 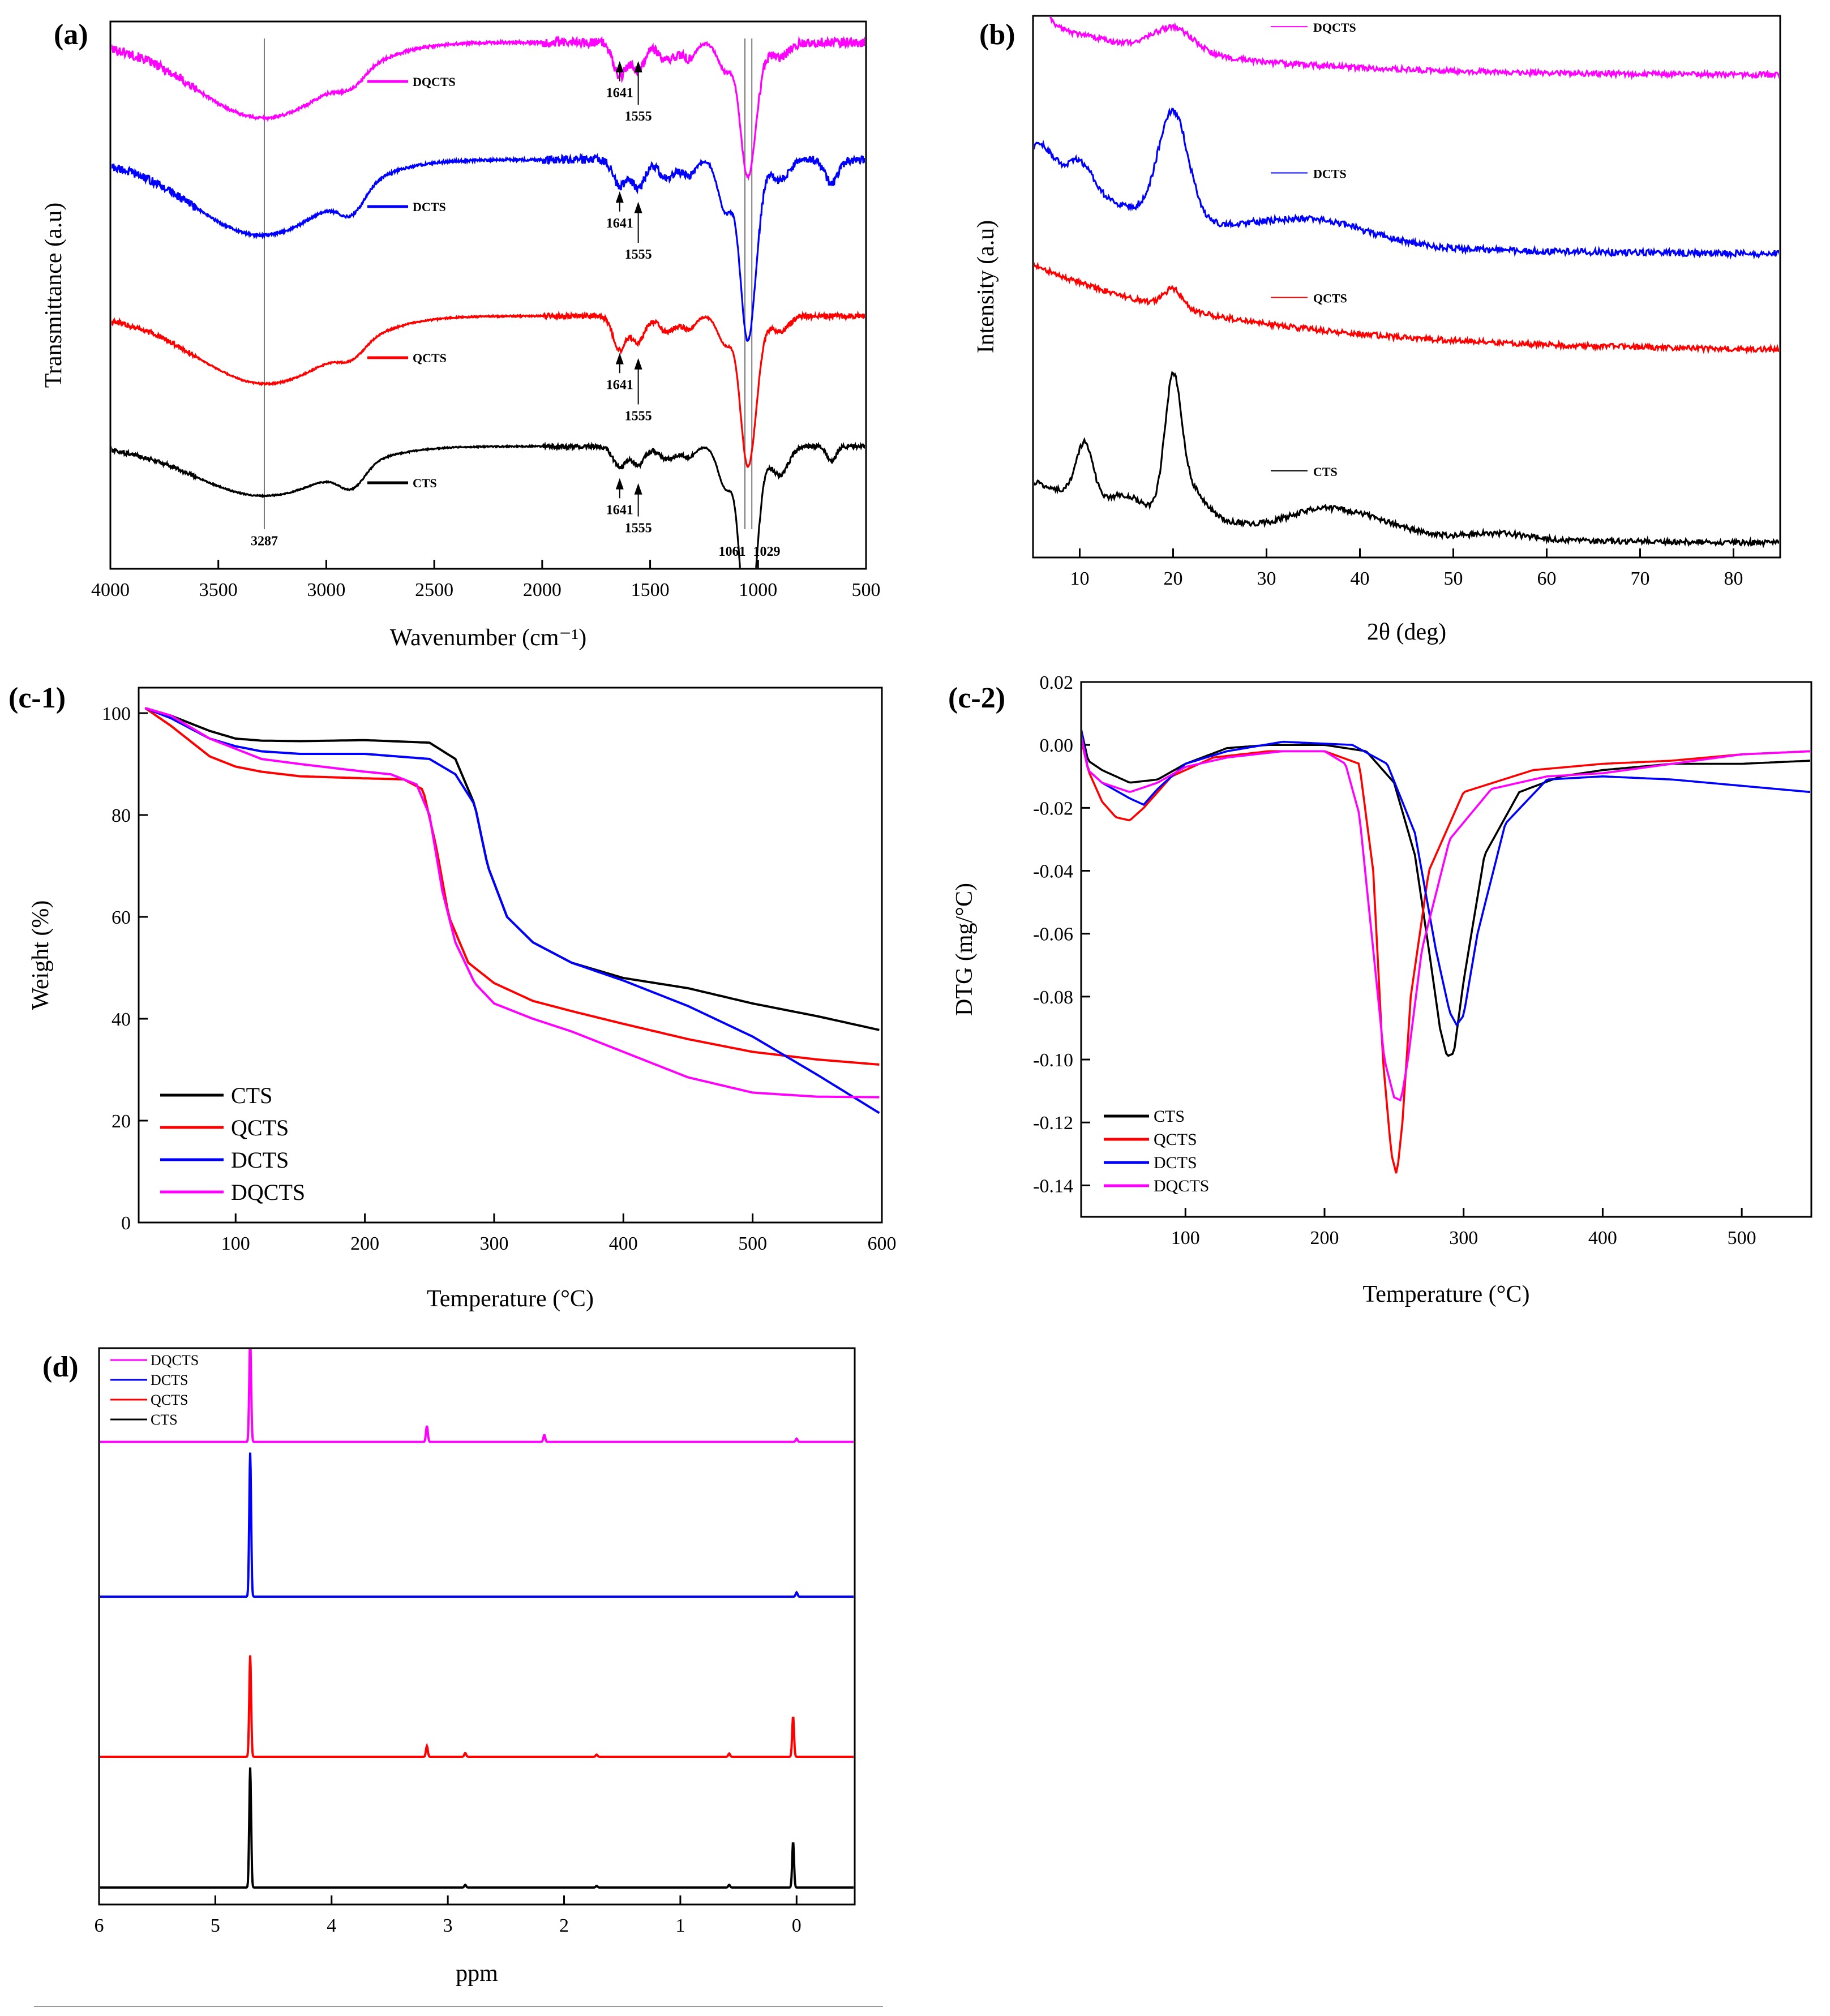 I want to click on x-tick-label: 60, so click(x=1547, y=578).